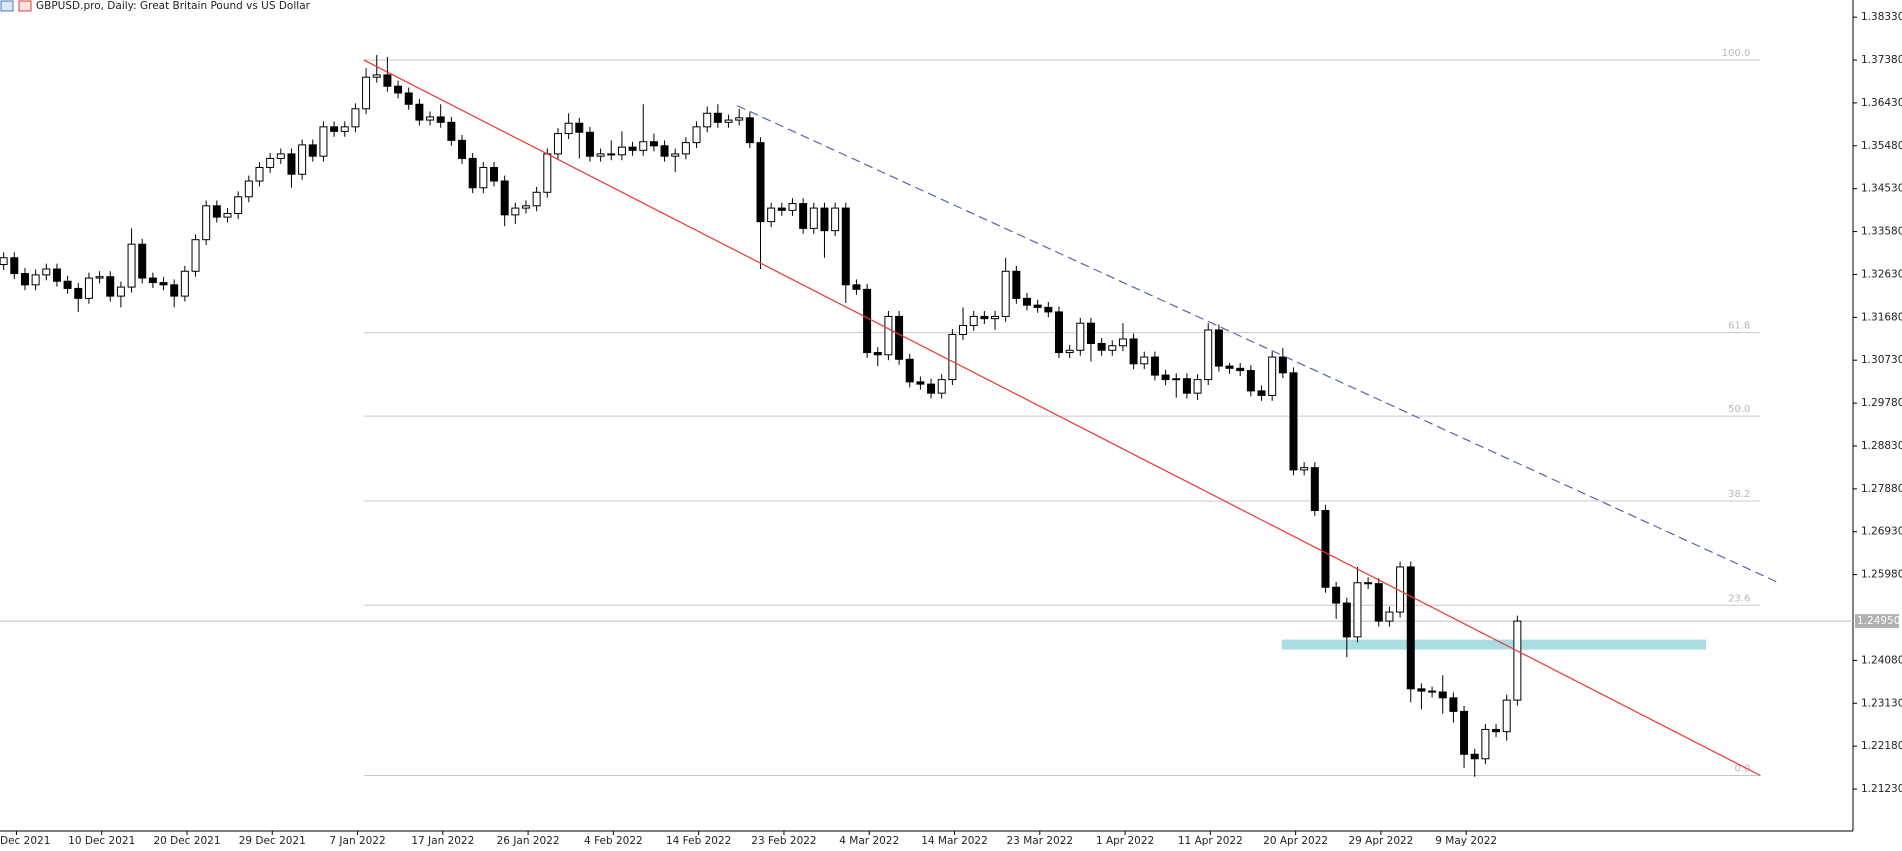  I want to click on x-tick-label: 11 Apr 2022, so click(1210, 841).